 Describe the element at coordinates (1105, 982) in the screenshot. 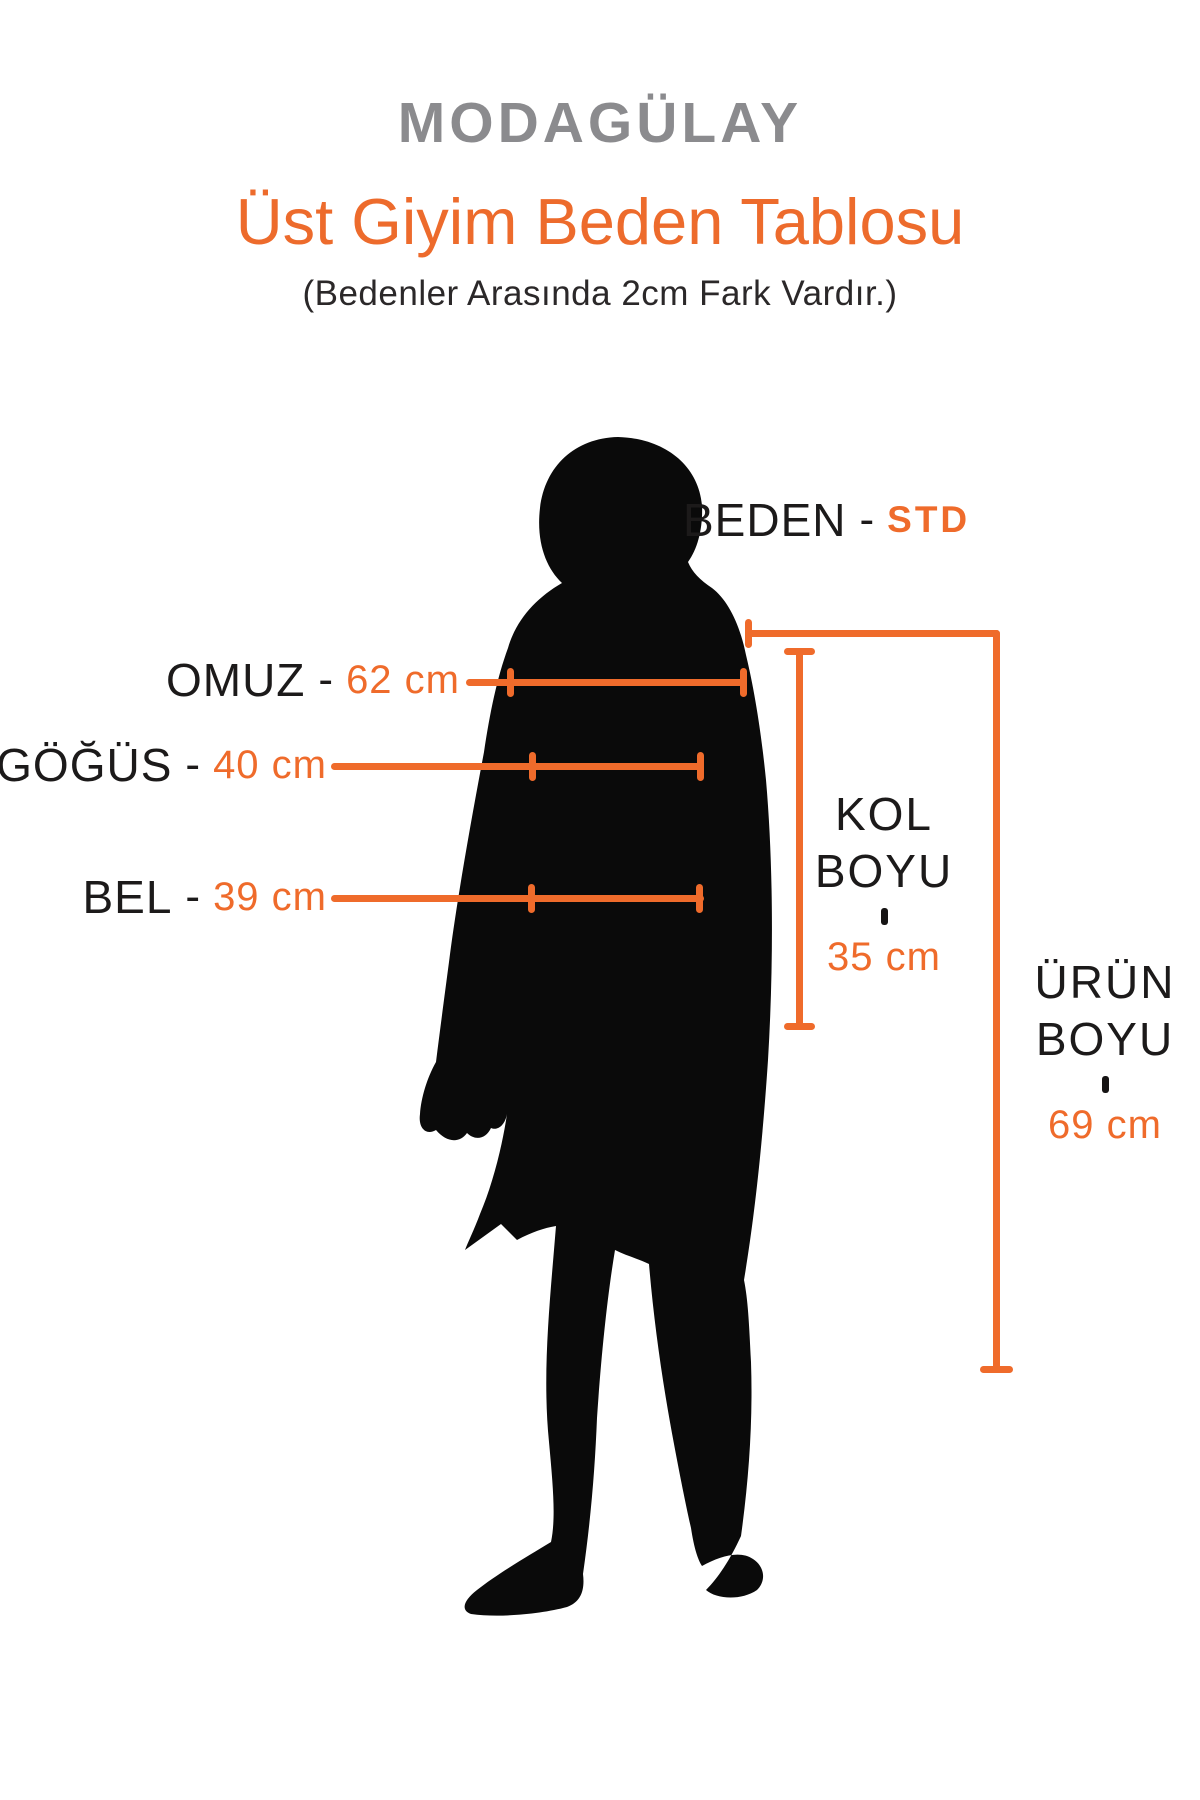

I see `urun-boyu-label-line1: ÜRÜN` at that location.